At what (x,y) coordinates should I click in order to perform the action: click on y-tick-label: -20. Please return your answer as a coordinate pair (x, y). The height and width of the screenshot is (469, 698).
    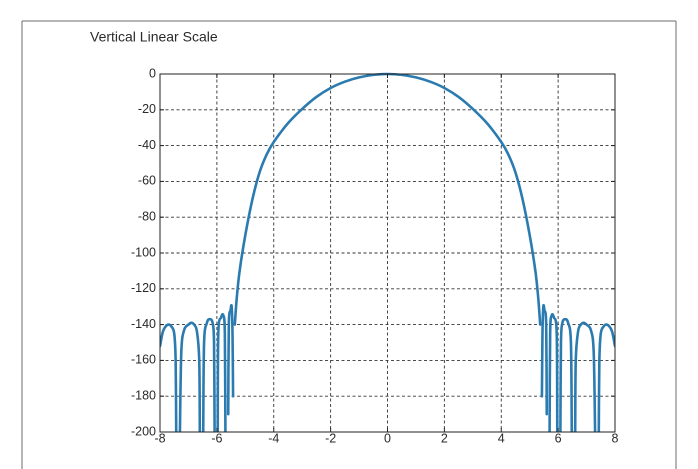
    Looking at the image, I should click on (147, 109).